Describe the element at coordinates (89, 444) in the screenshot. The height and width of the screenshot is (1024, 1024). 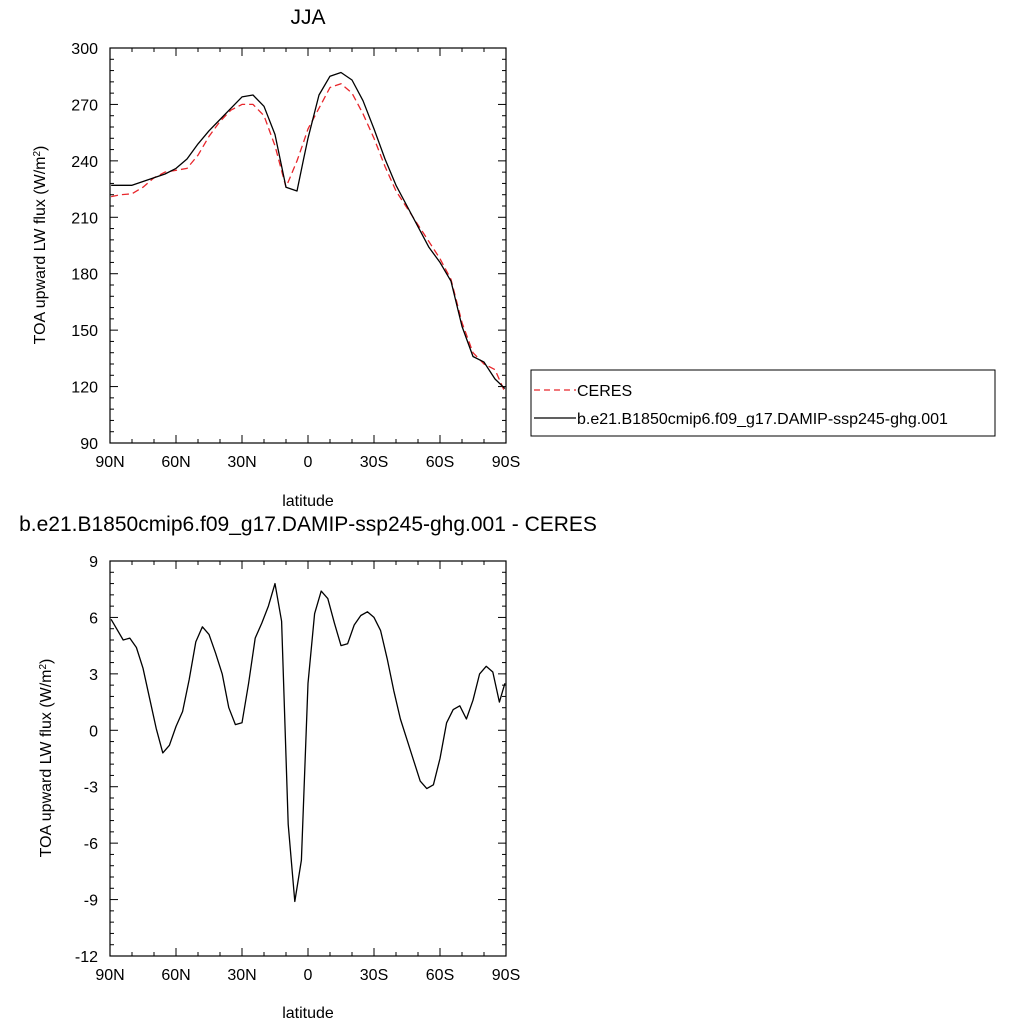
I see `top-y-tick-label: 90` at that location.